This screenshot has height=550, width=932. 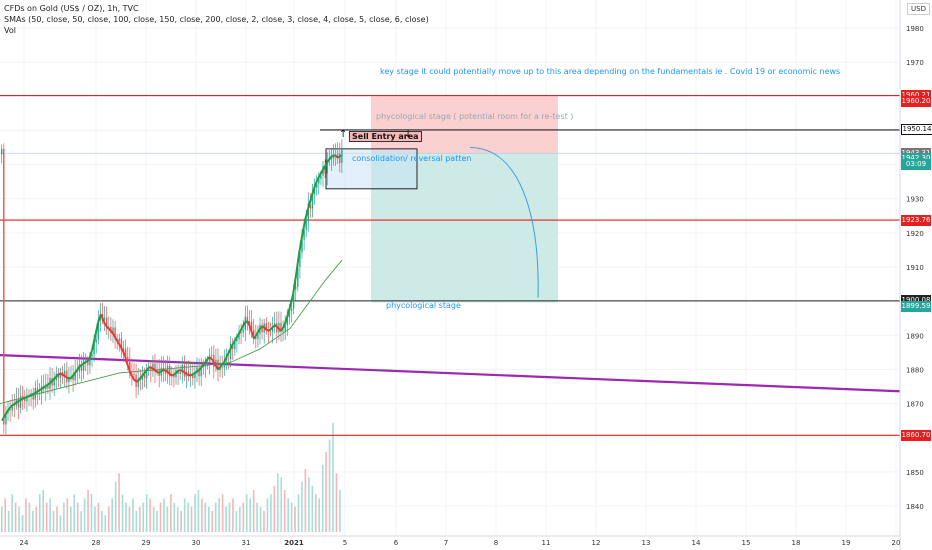 I want to click on price-badge: 1942.30, so click(x=916, y=159).